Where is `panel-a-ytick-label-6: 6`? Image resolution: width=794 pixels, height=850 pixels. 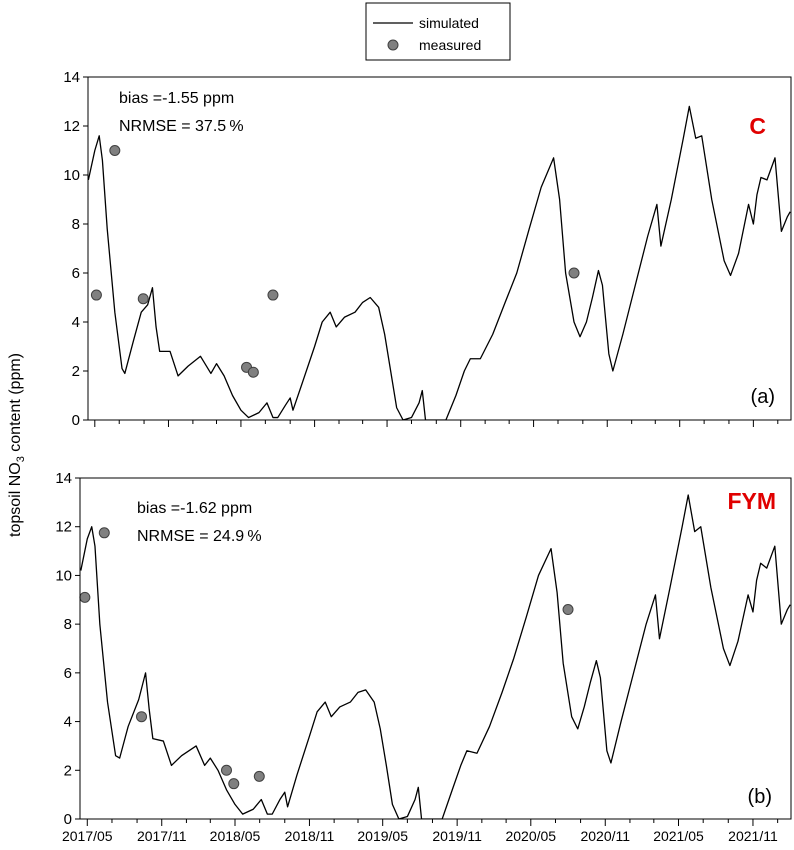
panel-a-ytick-label-6: 6 is located at coordinates (76, 273).